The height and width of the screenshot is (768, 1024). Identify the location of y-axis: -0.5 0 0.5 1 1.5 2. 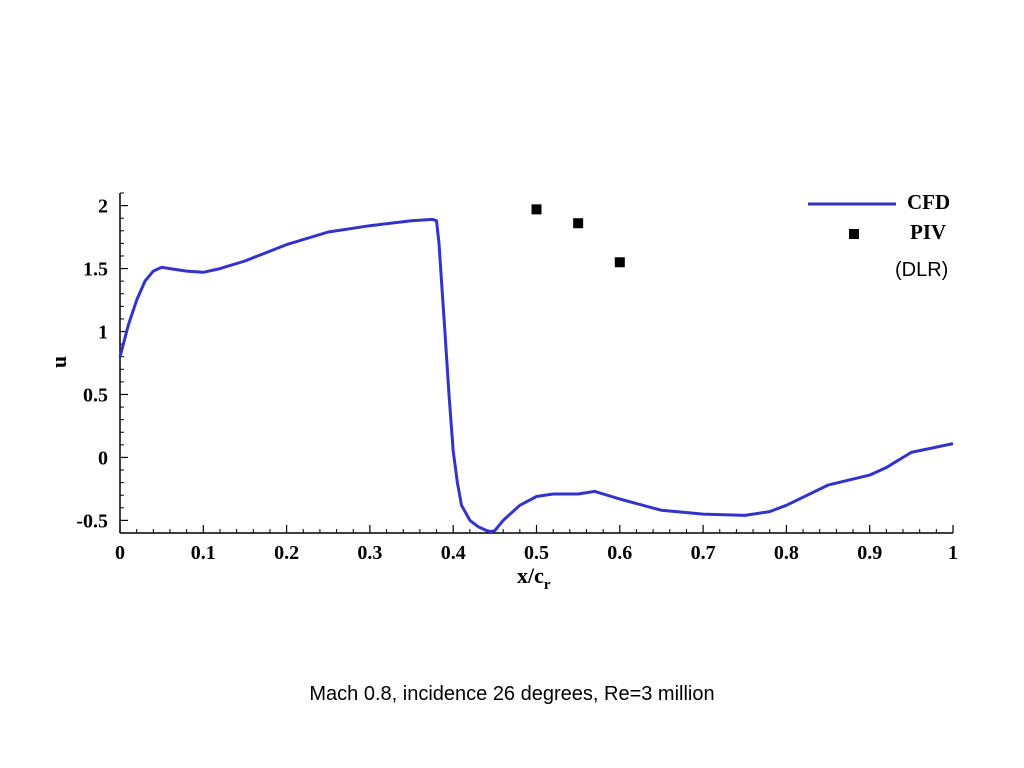
(102, 363).